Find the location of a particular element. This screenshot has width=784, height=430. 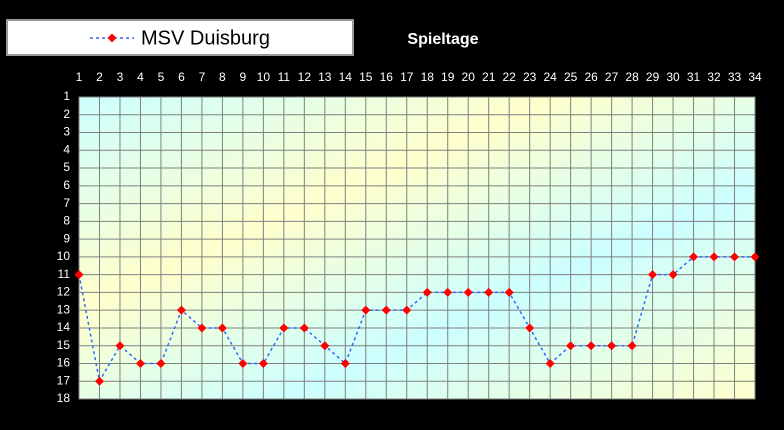

x-tick-label: 13 is located at coordinates (325, 77).